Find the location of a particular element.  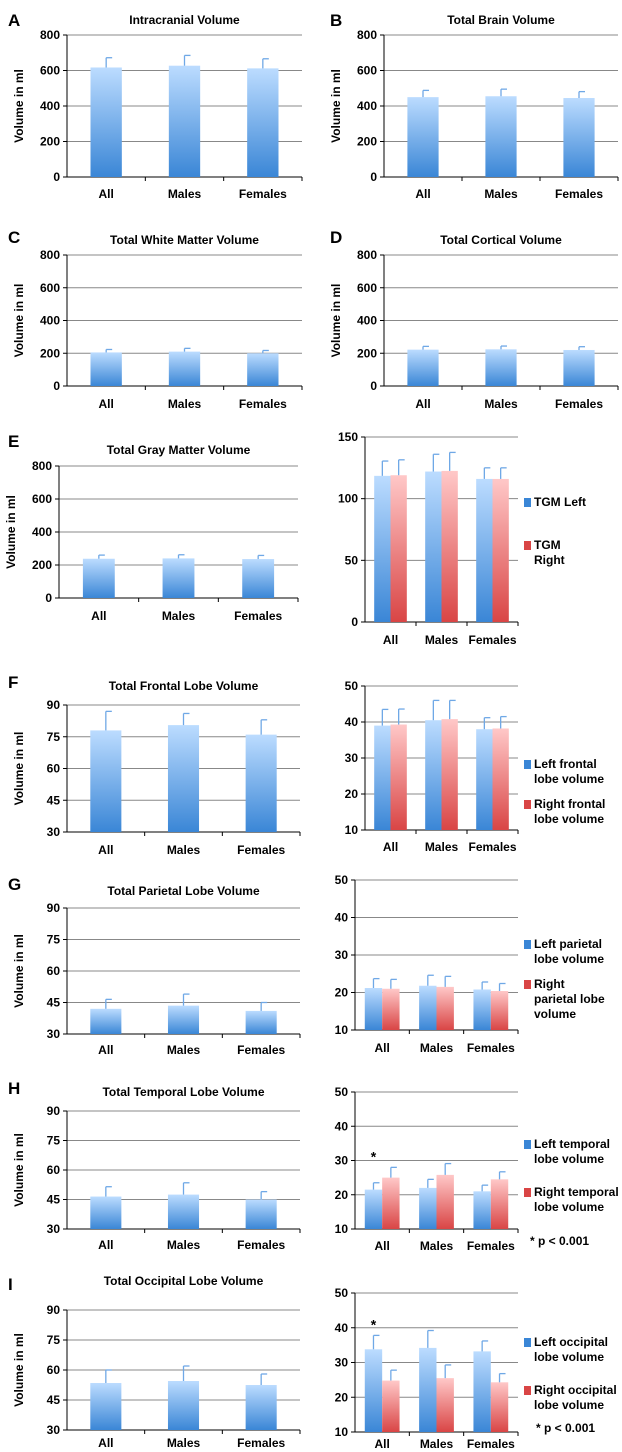

chart-title: Total Gray Matter Volume is located at coordinates (179, 450).